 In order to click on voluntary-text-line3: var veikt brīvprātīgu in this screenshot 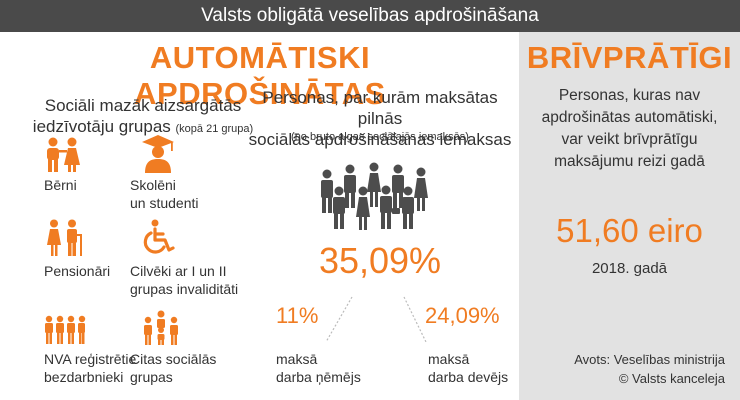, I will do `click(629, 139)`.